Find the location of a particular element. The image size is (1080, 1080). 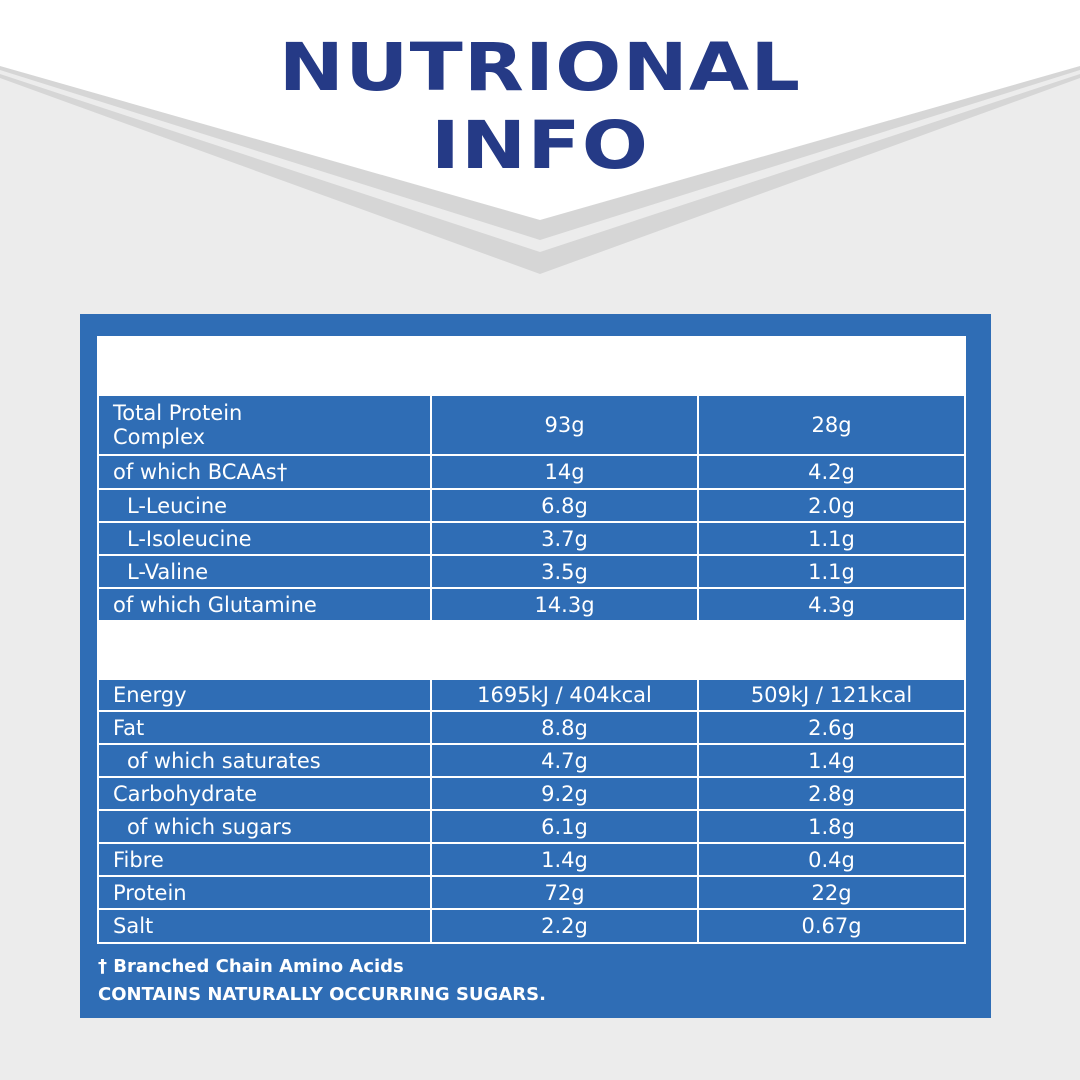

row-per100: 3.7g is located at coordinates (565, 539).